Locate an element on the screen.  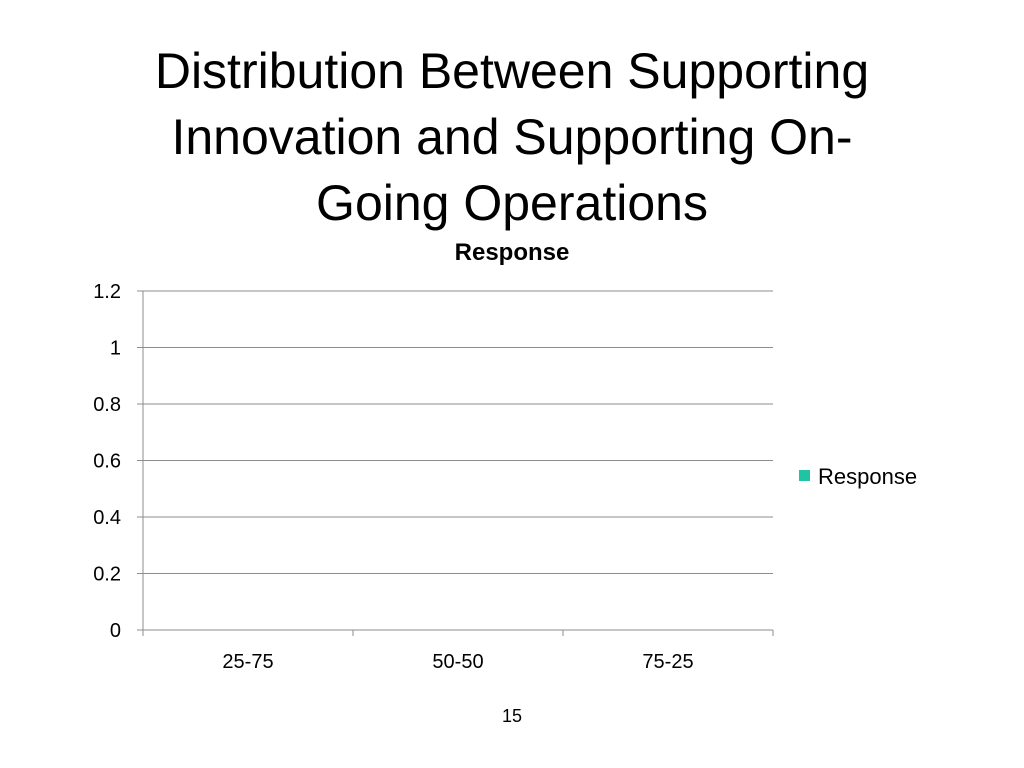
page-number: 15 is located at coordinates (512, 716).